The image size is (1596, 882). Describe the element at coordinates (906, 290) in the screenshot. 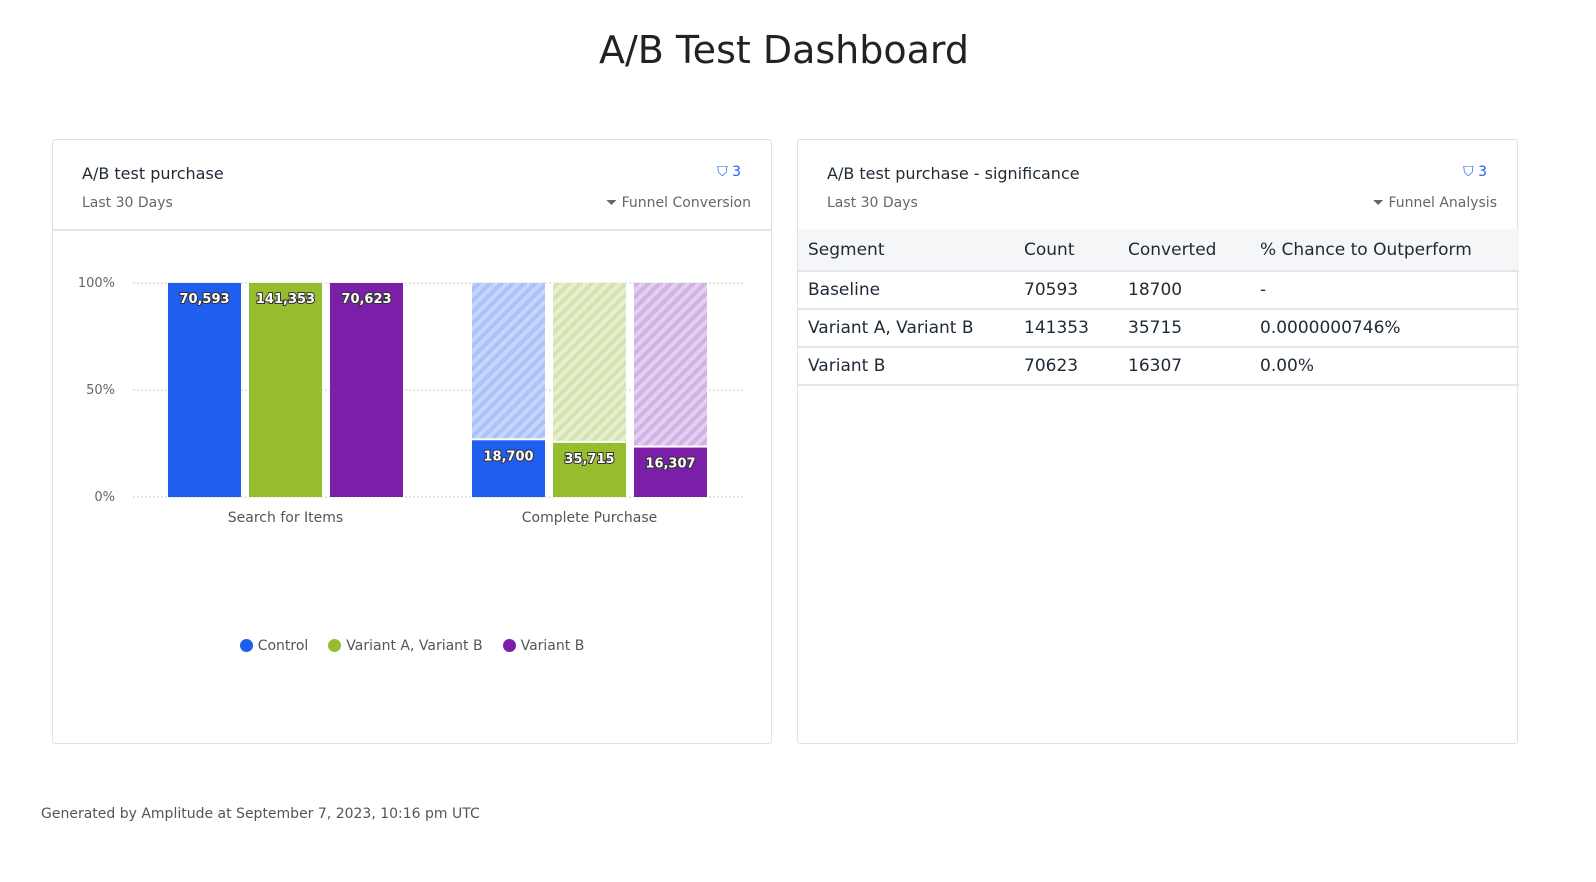

I see `table-cell: Baseline` at that location.